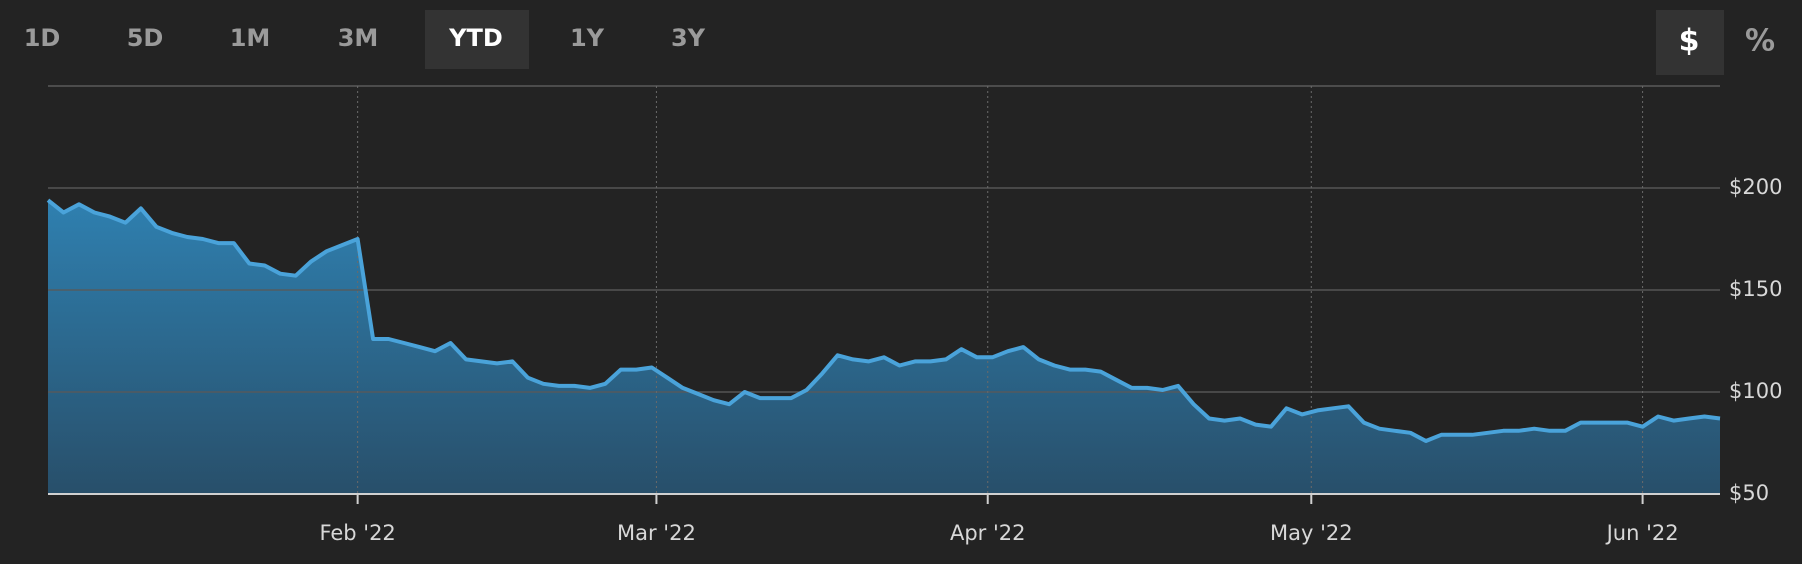 This screenshot has width=1802, height=564. I want to click on range-button: 3M, so click(358, 38).